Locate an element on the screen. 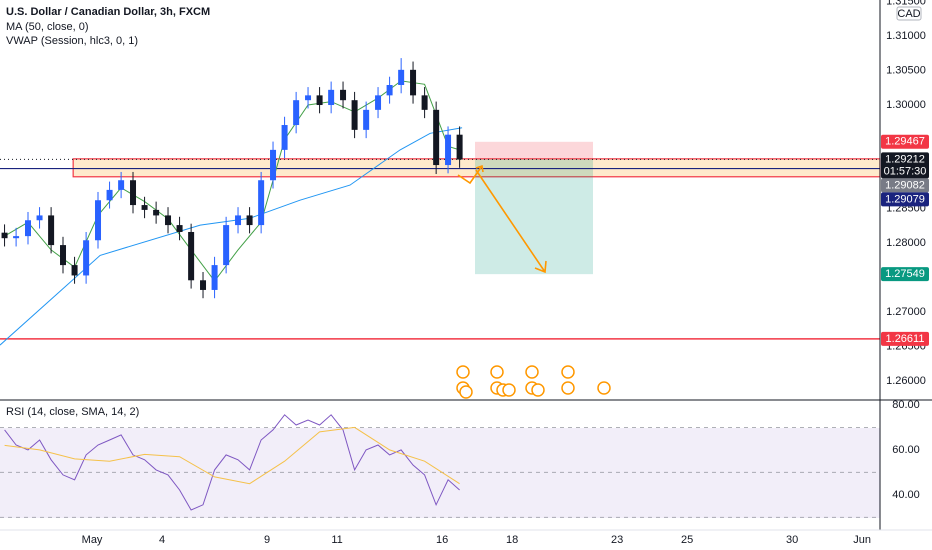  x-tick-label: 16 is located at coordinates (442, 540).